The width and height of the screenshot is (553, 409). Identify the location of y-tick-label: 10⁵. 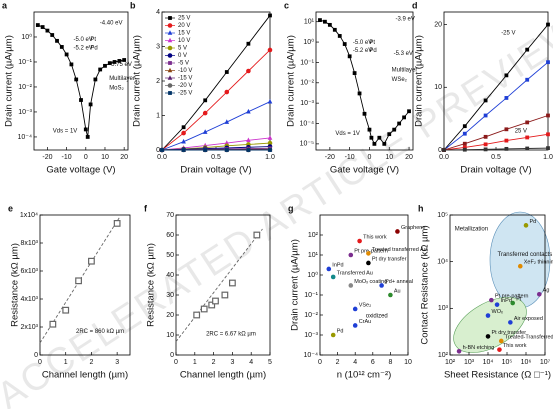
(442, 215).